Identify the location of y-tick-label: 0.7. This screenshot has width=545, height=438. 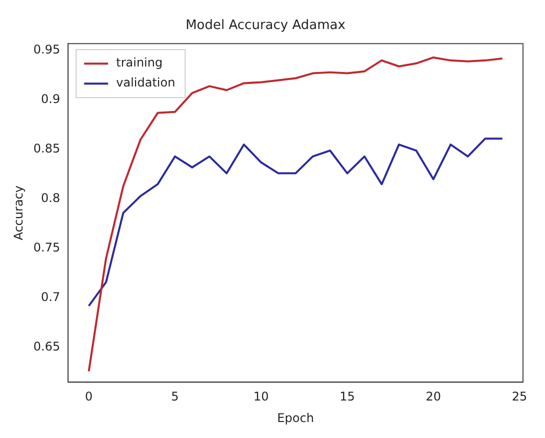
(50, 297).